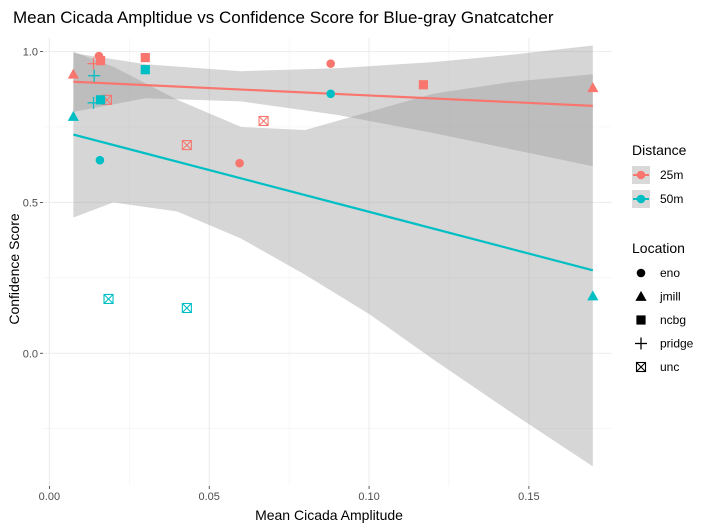 Image resolution: width=712 pixels, height=530 pixels. Describe the element at coordinates (658, 248) in the screenshot. I see `legend-title-location: Location` at that location.